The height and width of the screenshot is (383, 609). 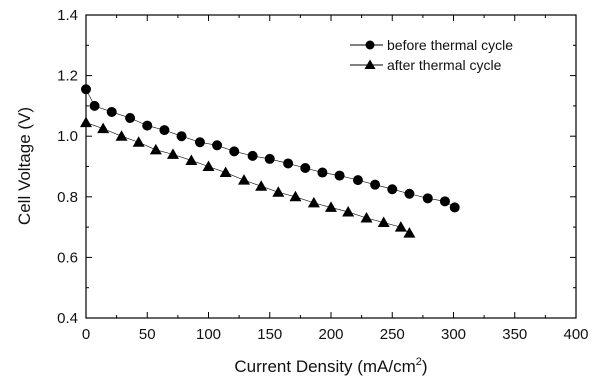 I want to click on x-tick-label: 0, so click(x=86, y=334).